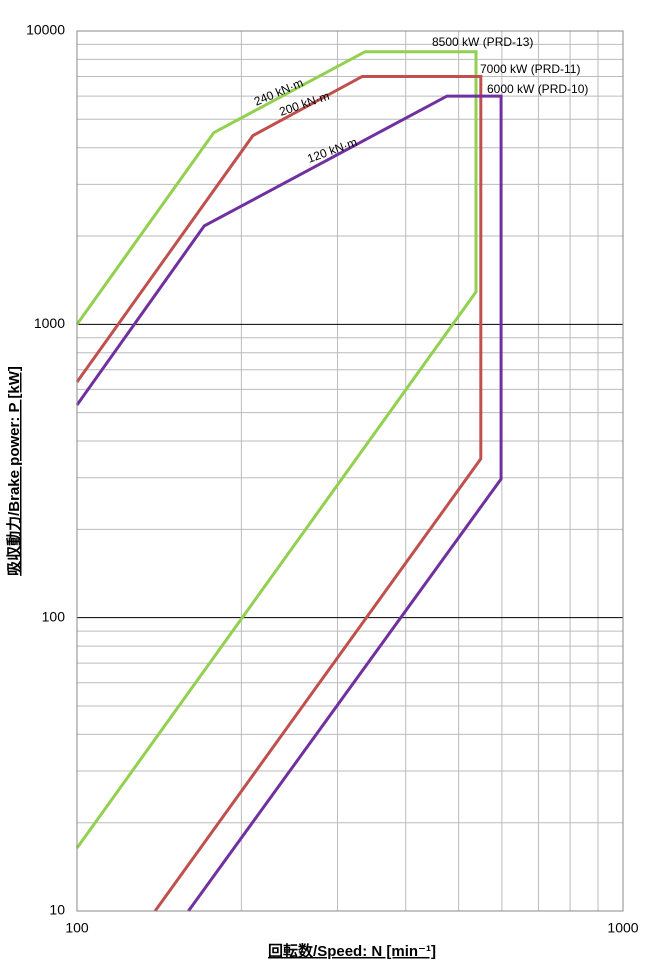  What do you see at coordinates (57, 910) in the screenshot?
I see `y-tick-label: 10` at bounding box center [57, 910].